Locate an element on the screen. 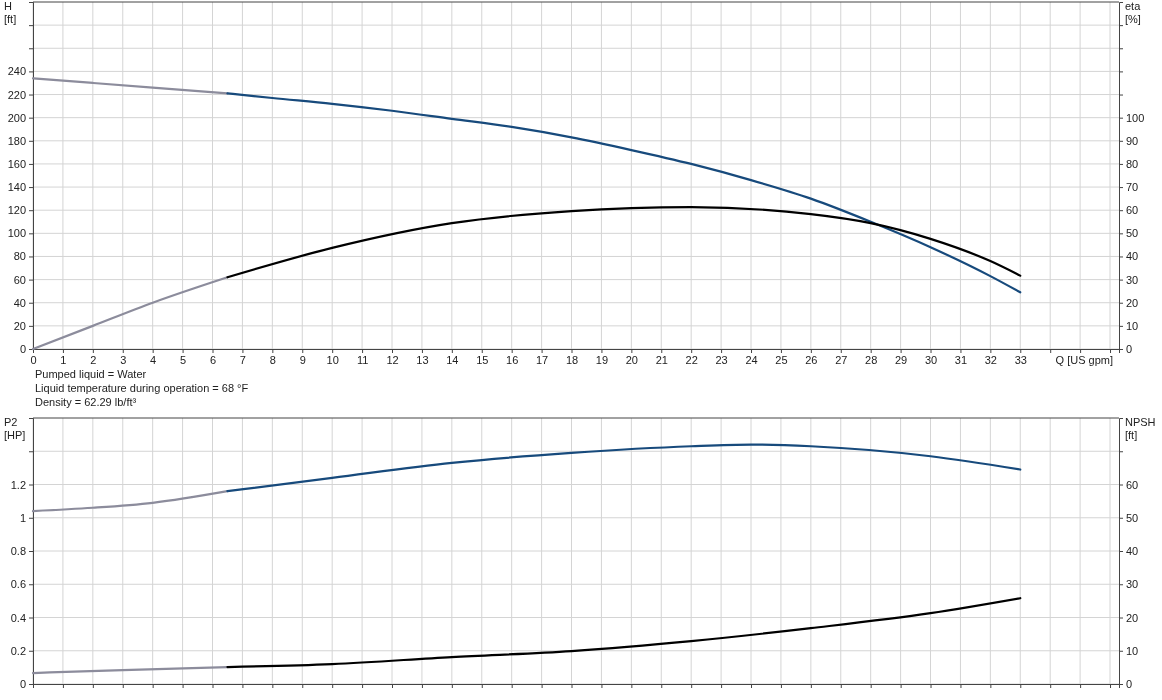  x-tick-label: 31 is located at coordinates (961, 359).